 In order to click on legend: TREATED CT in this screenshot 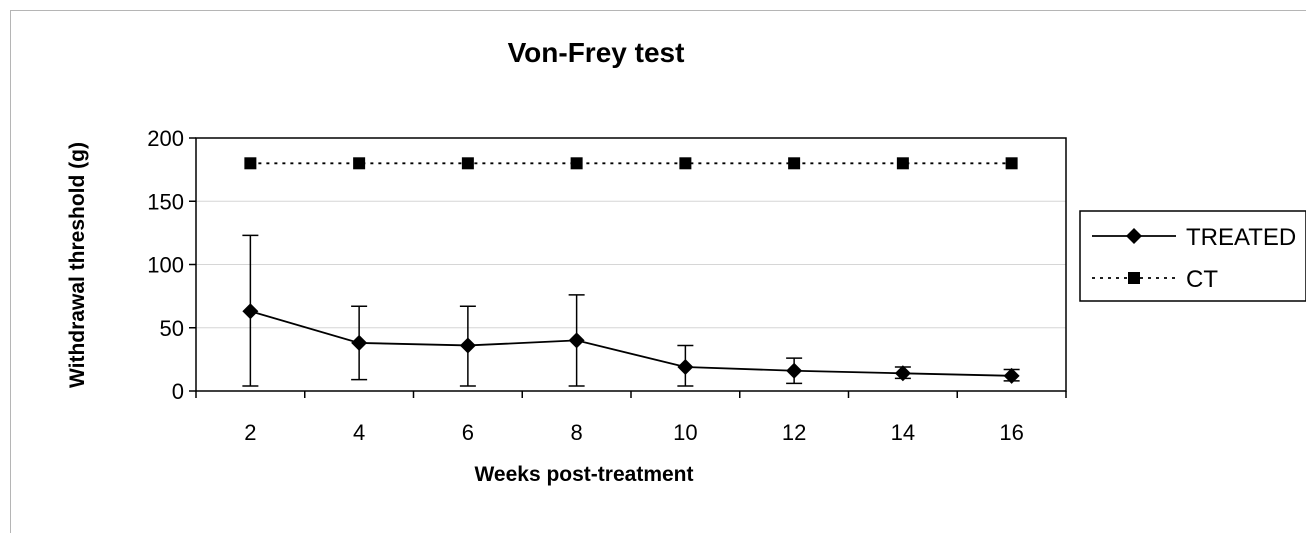, I will do `click(1192, 256)`.